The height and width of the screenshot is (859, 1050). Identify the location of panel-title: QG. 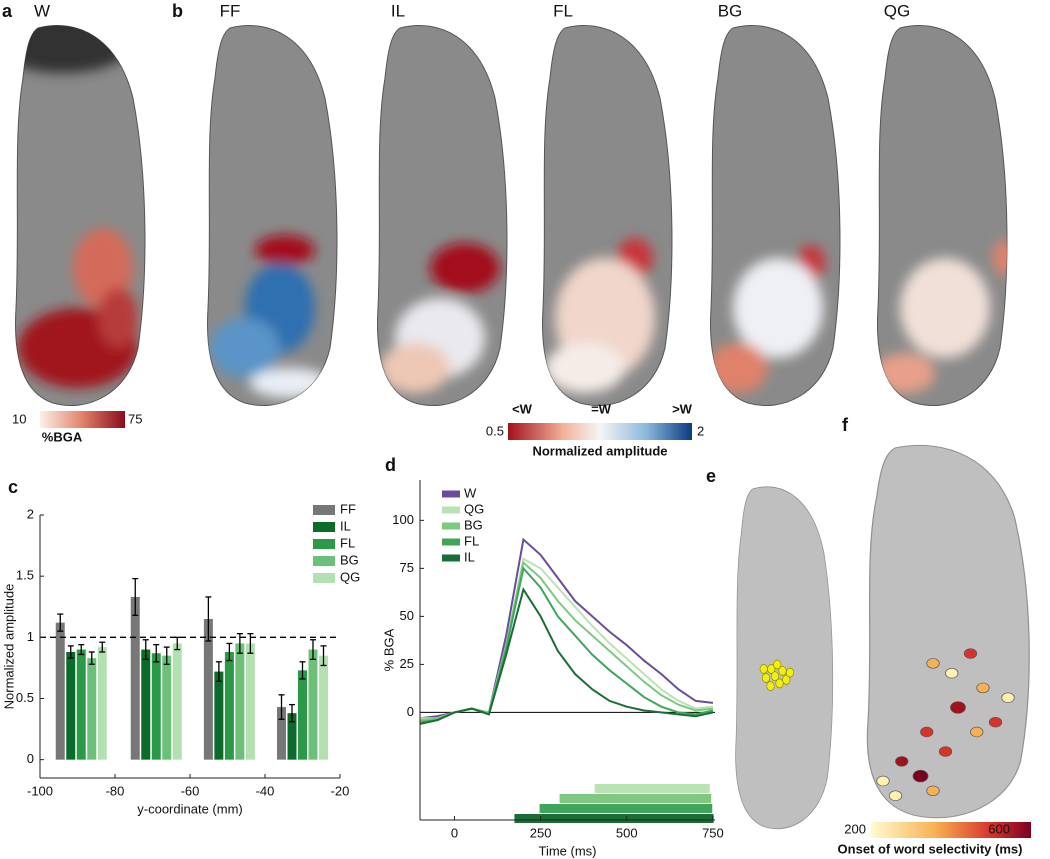
(897, 10).